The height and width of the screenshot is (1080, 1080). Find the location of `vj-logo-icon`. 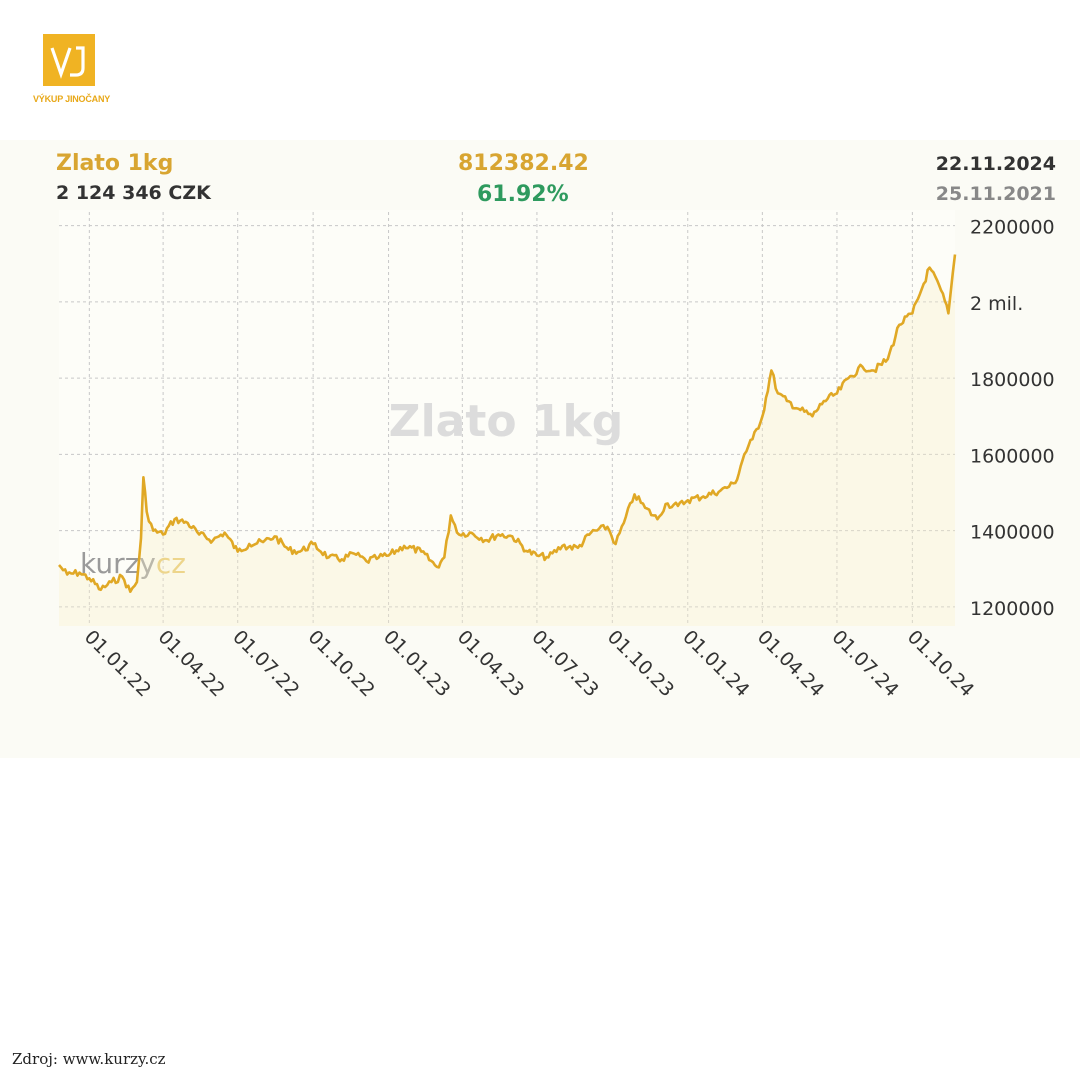

vj-logo-icon is located at coordinates (67, 62).